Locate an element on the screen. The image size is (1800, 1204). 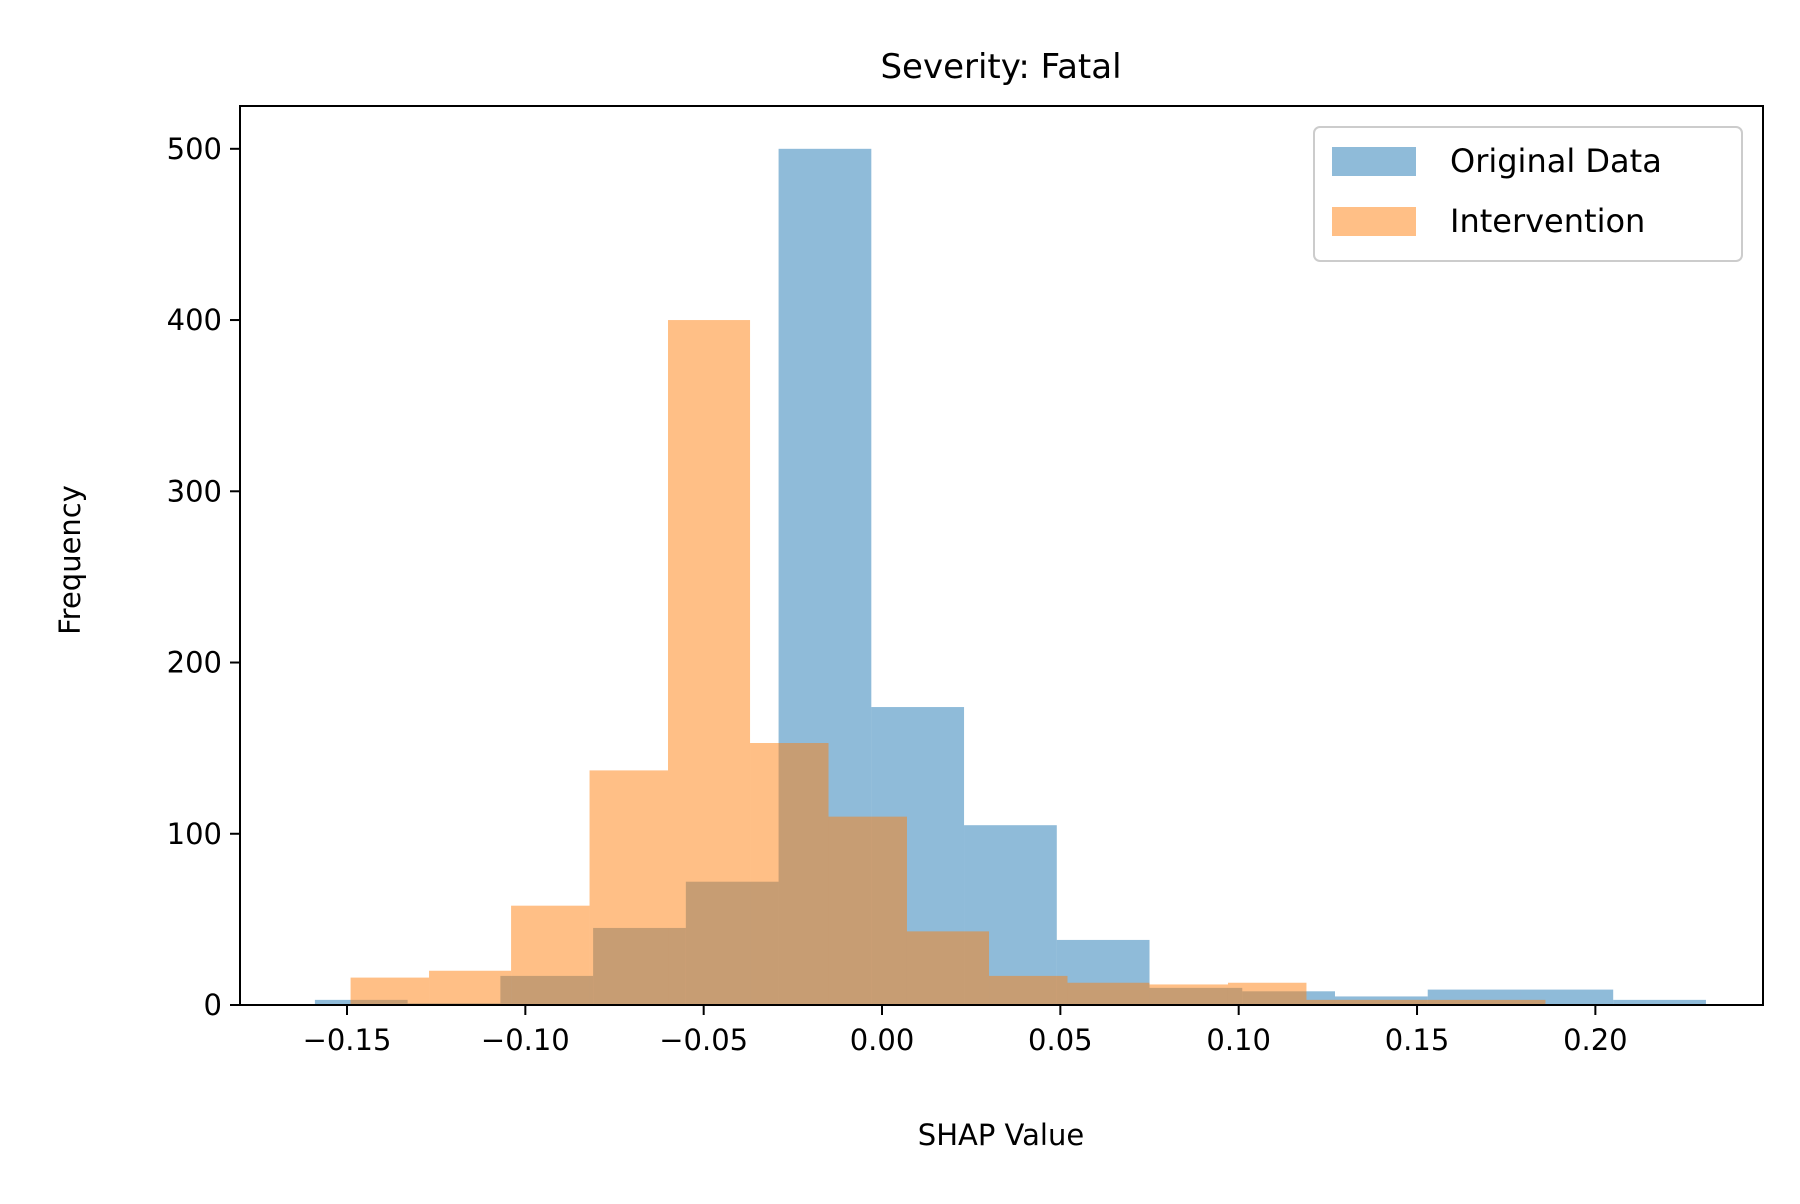
x-tick-label: 0.10 is located at coordinates (1238, 1040).